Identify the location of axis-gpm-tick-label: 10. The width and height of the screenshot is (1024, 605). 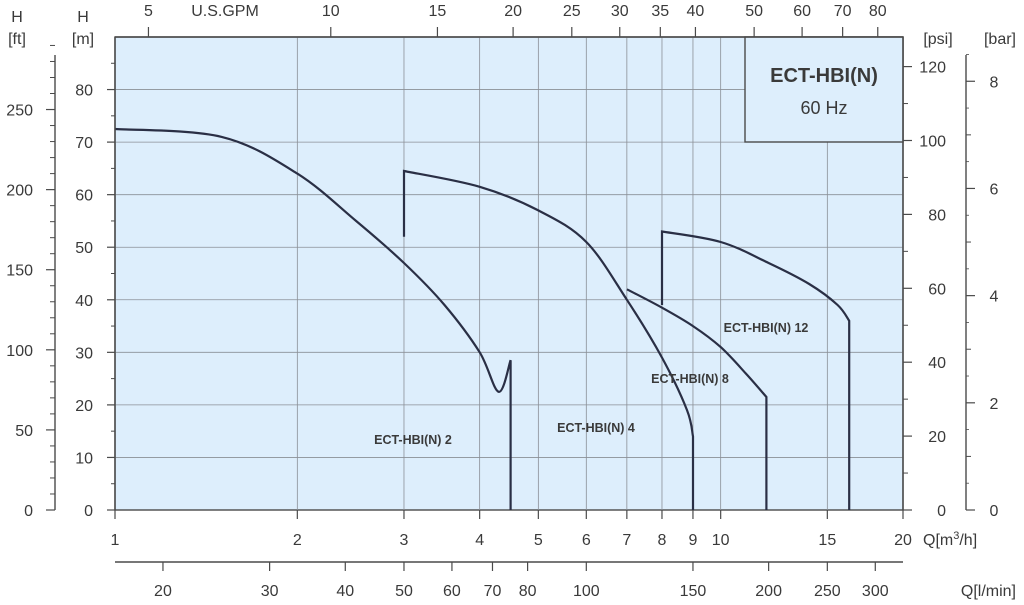
(331, 11).